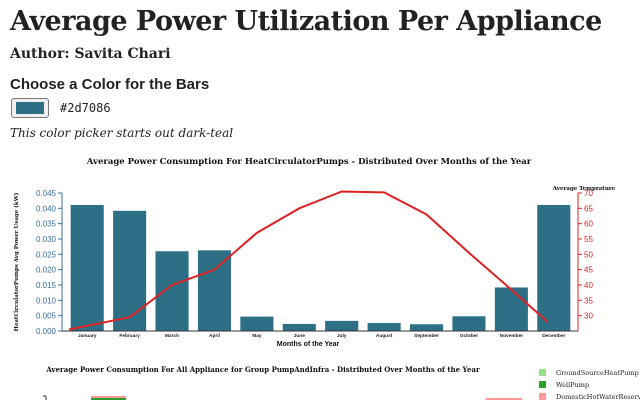  What do you see at coordinates (588, 208) in the screenshot?
I see `y2-tick-label: 65` at bounding box center [588, 208].